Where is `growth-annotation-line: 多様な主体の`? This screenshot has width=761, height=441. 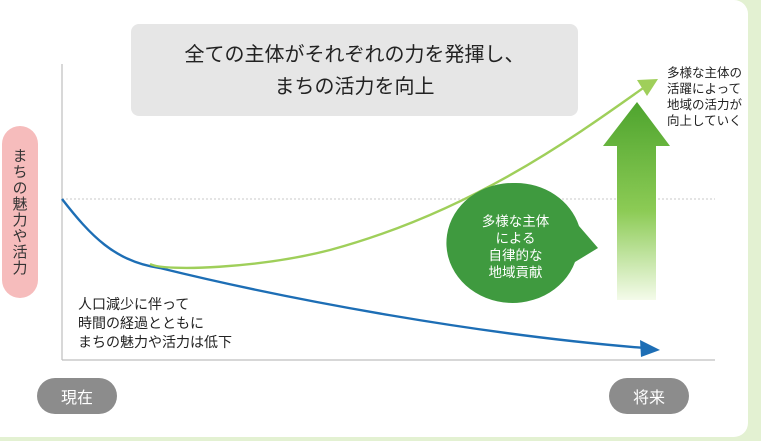 growth-annotation-line: 多様な主体の is located at coordinates (705, 72).